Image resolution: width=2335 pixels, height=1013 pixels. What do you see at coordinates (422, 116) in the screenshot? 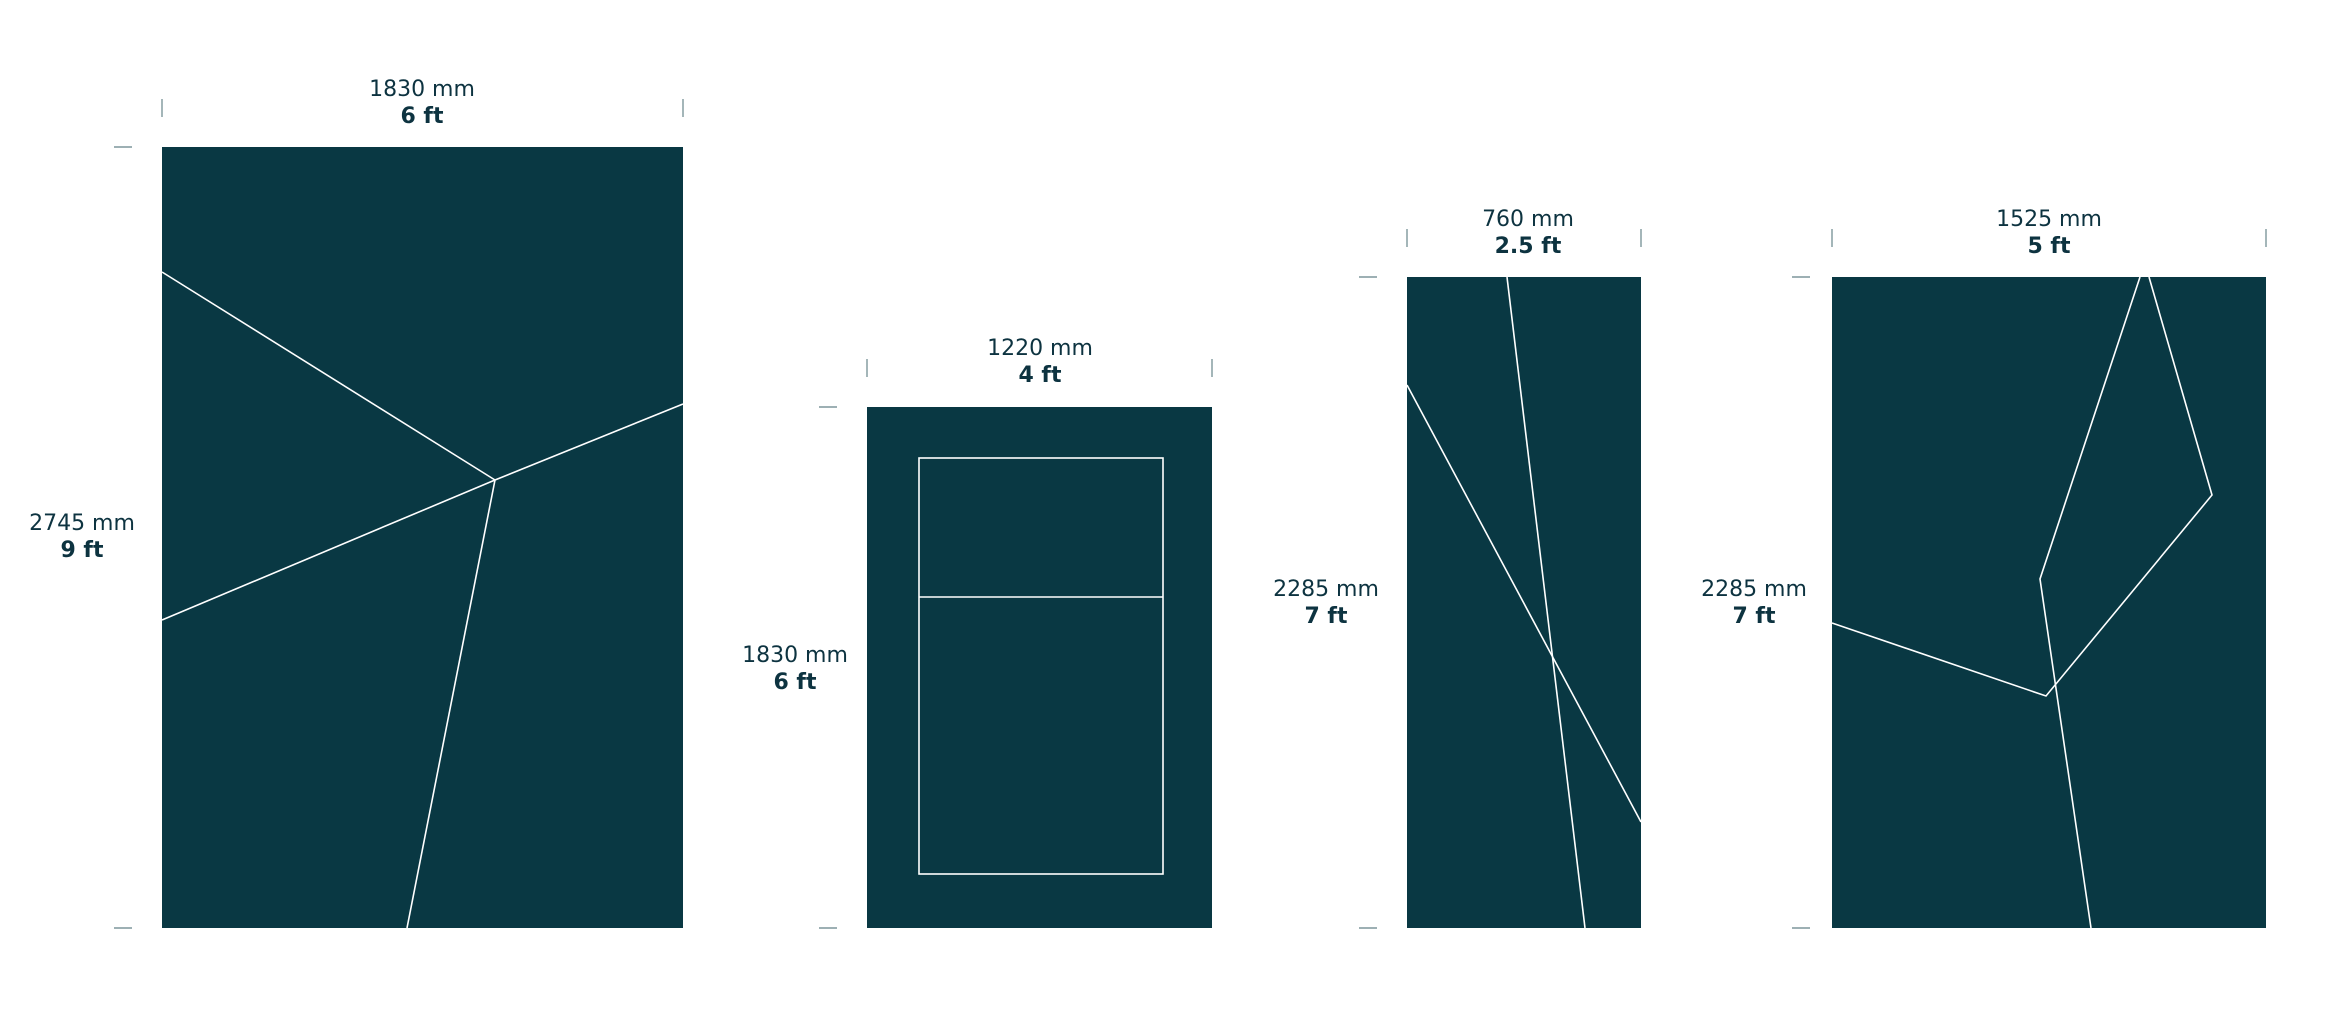
I see `width-ft: 6 ft` at bounding box center [422, 116].